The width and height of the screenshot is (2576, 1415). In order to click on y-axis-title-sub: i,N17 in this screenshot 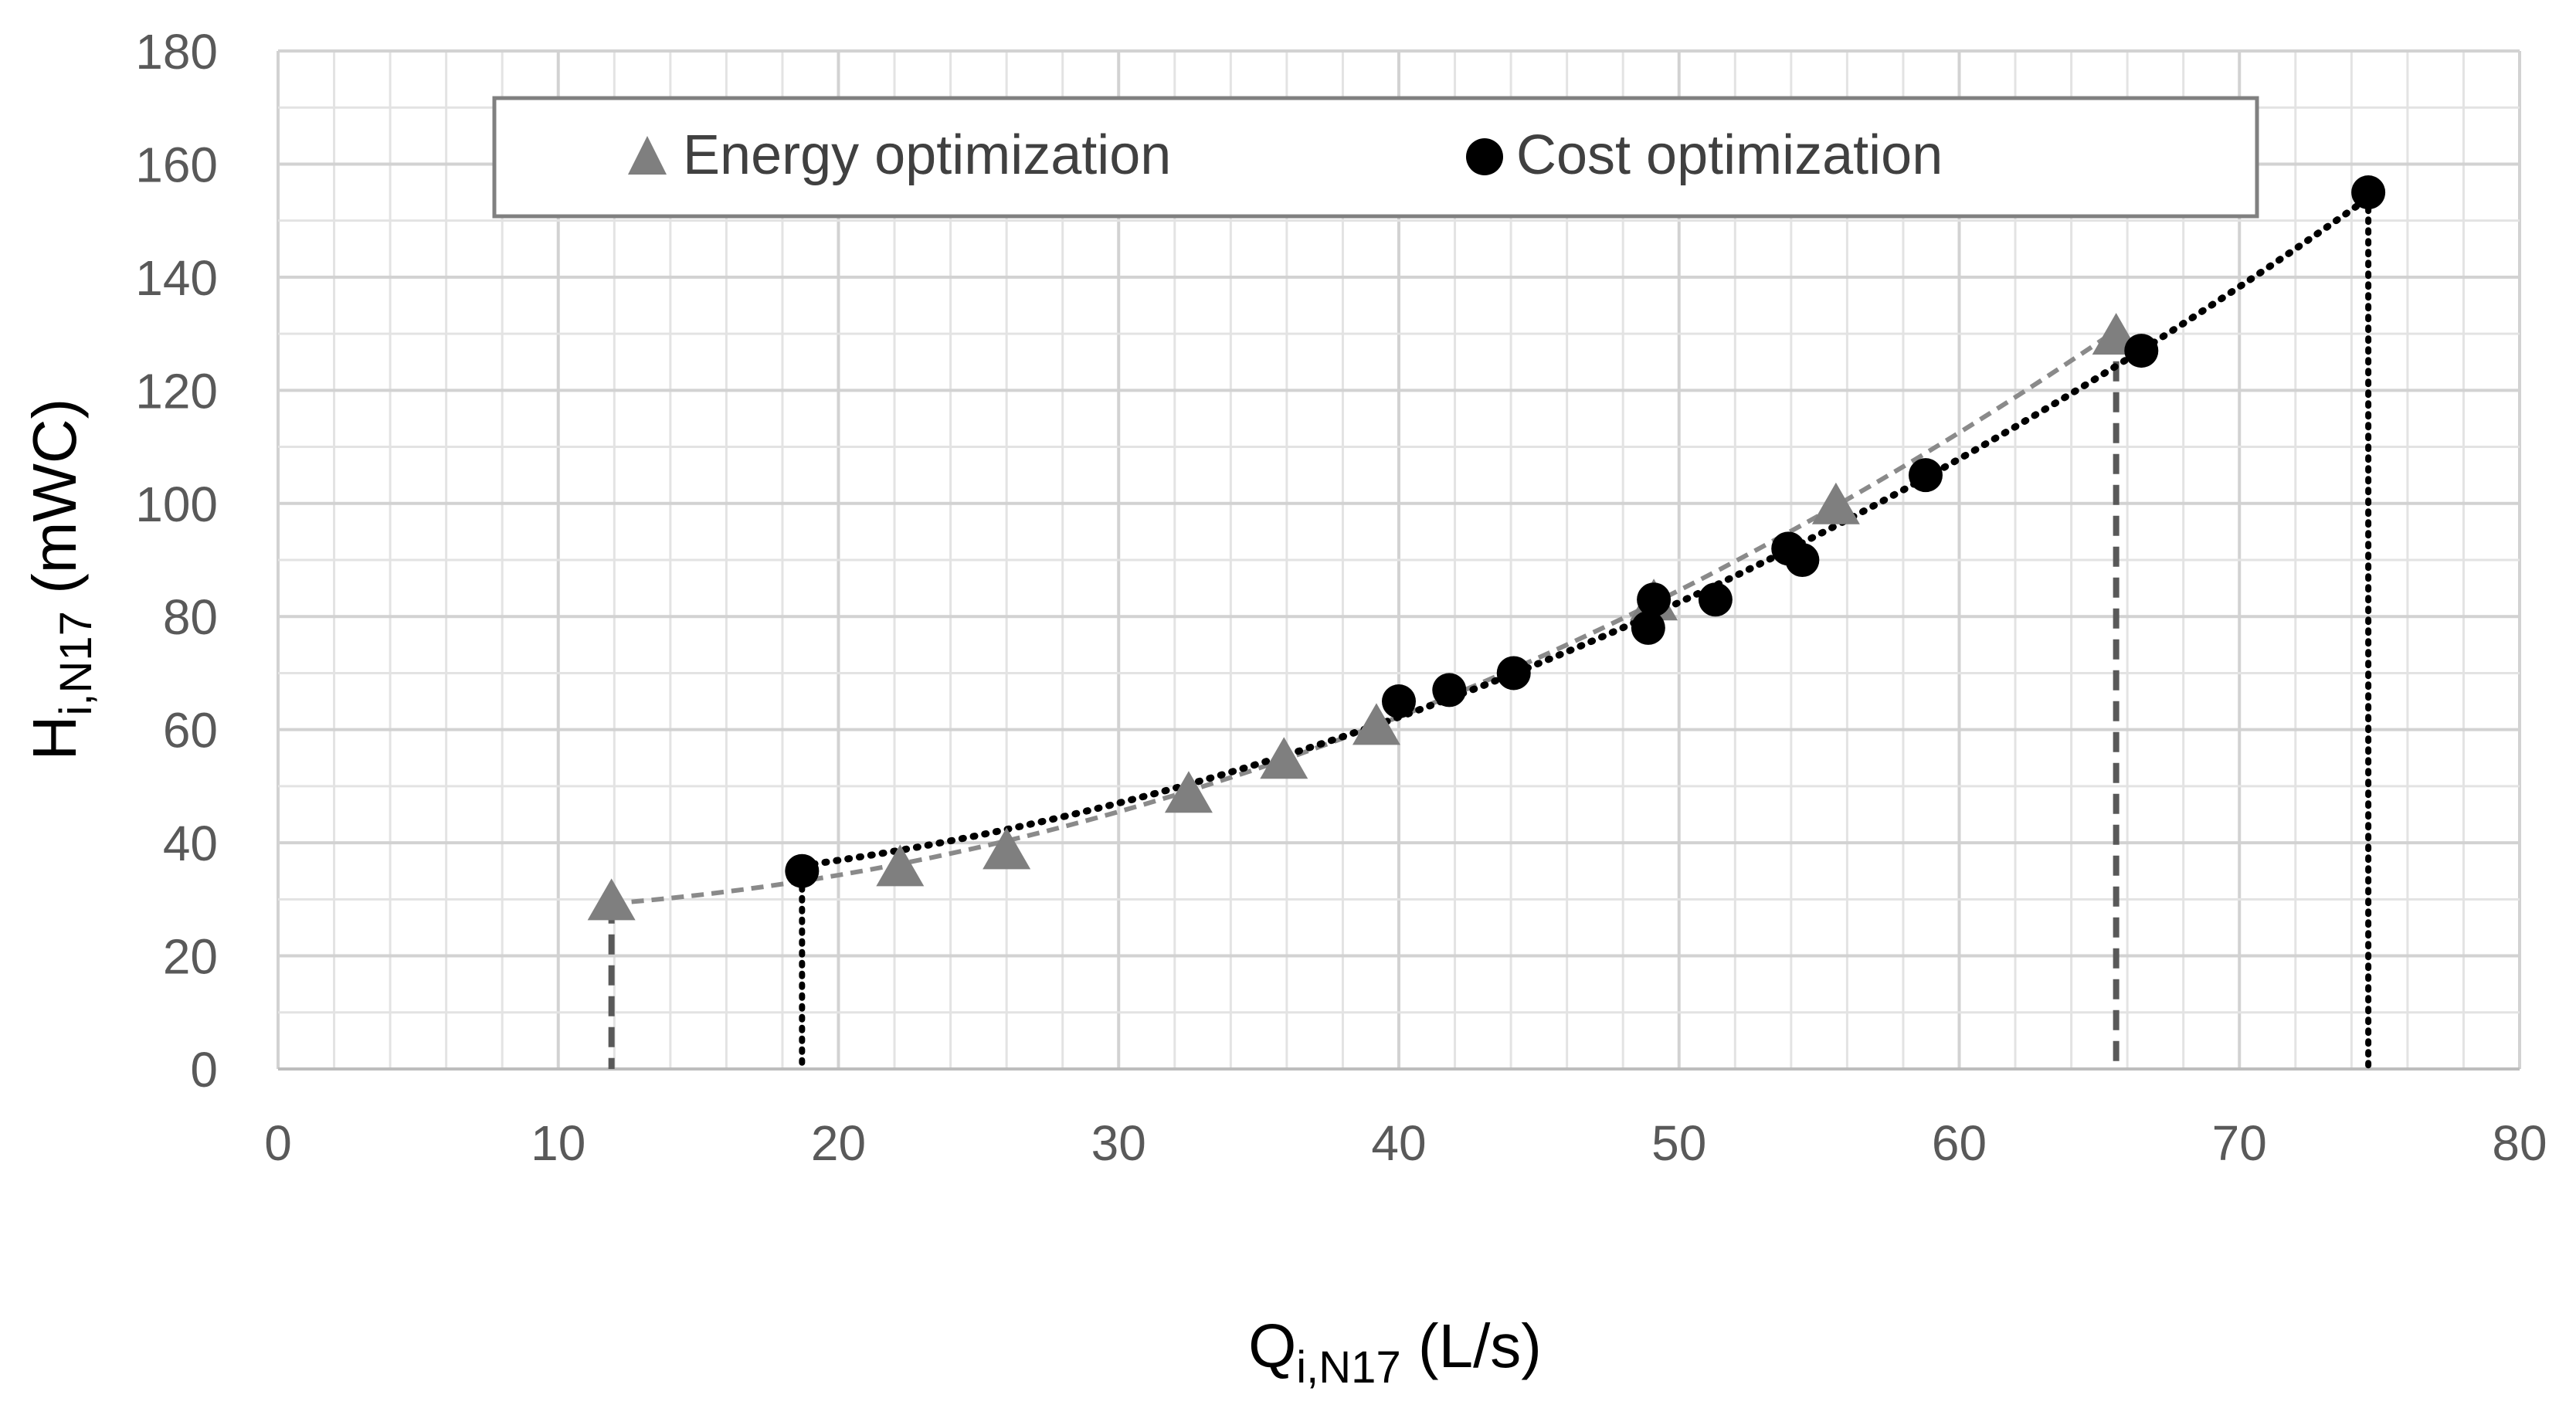, I will do `click(76, 663)`.